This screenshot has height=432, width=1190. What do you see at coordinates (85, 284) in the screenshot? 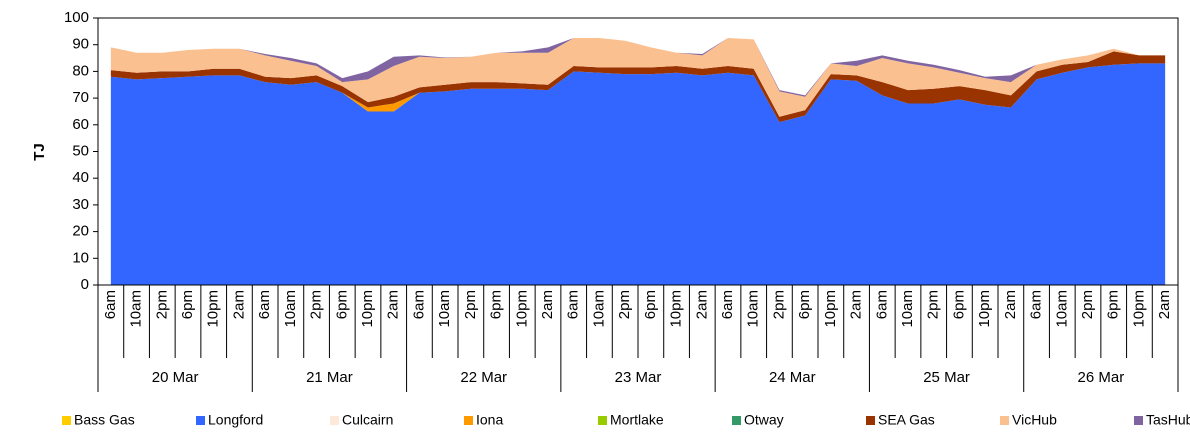
I see `y-tick-label: 0` at bounding box center [85, 284].